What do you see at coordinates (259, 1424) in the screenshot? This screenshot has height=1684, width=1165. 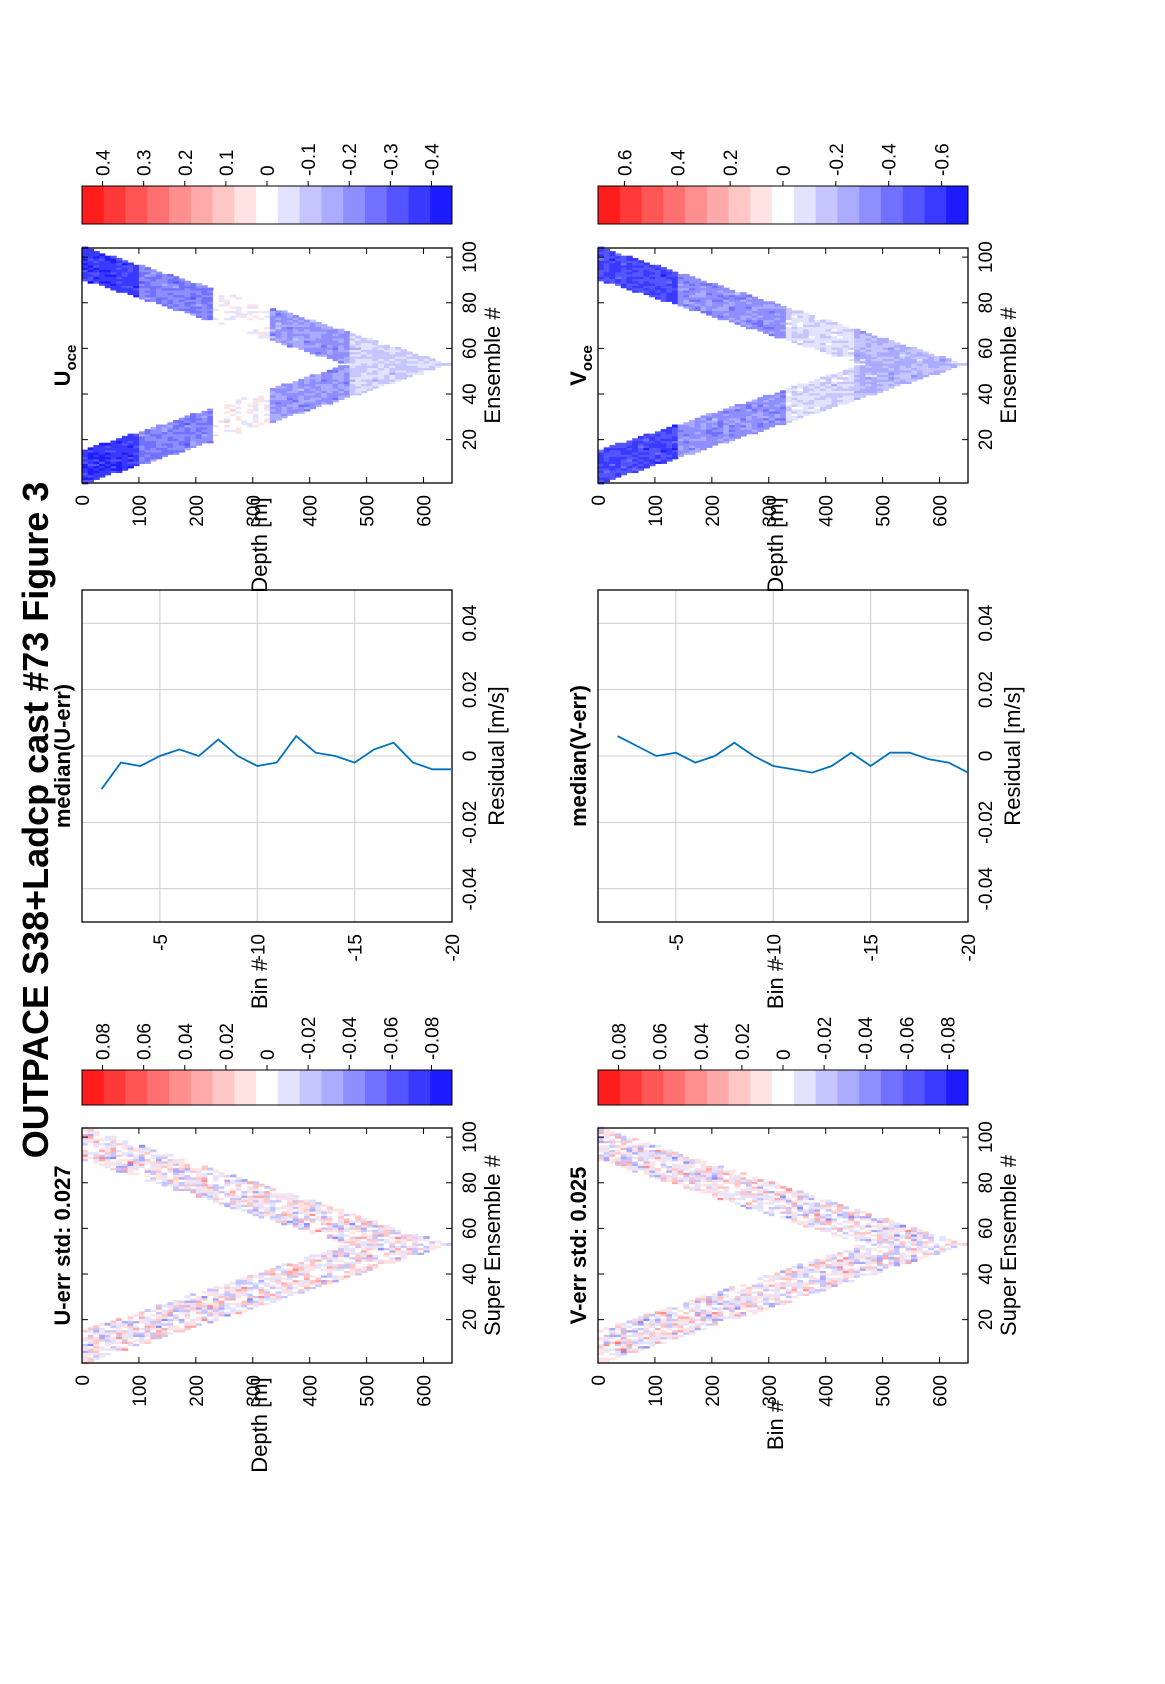 I see `y-axis-label: Depth [m]` at bounding box center [259, 1424].